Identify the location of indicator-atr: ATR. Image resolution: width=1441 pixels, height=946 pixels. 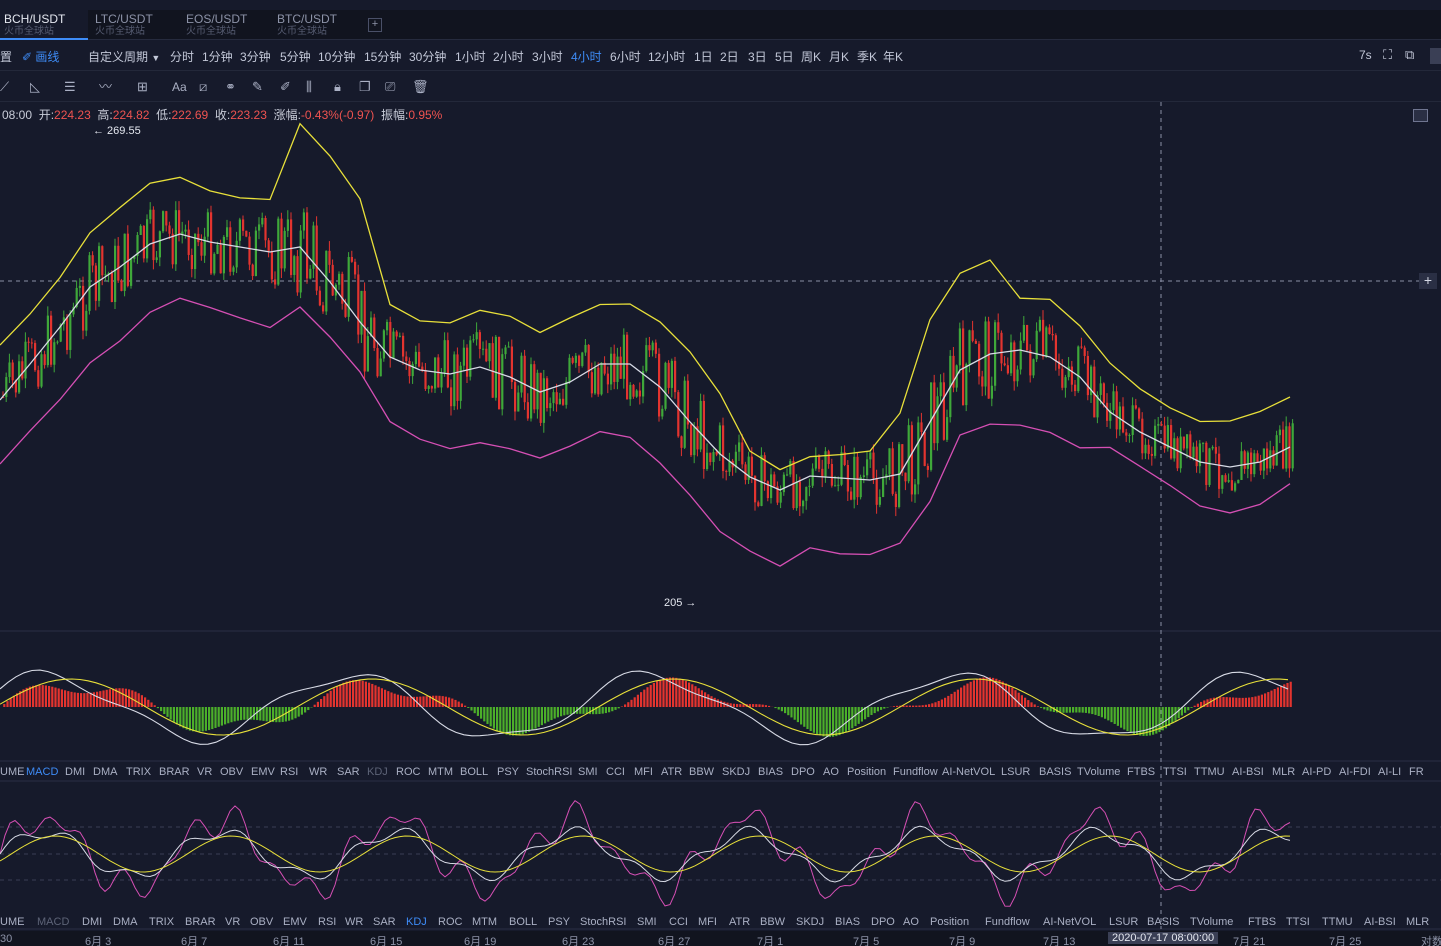
(740, 922).